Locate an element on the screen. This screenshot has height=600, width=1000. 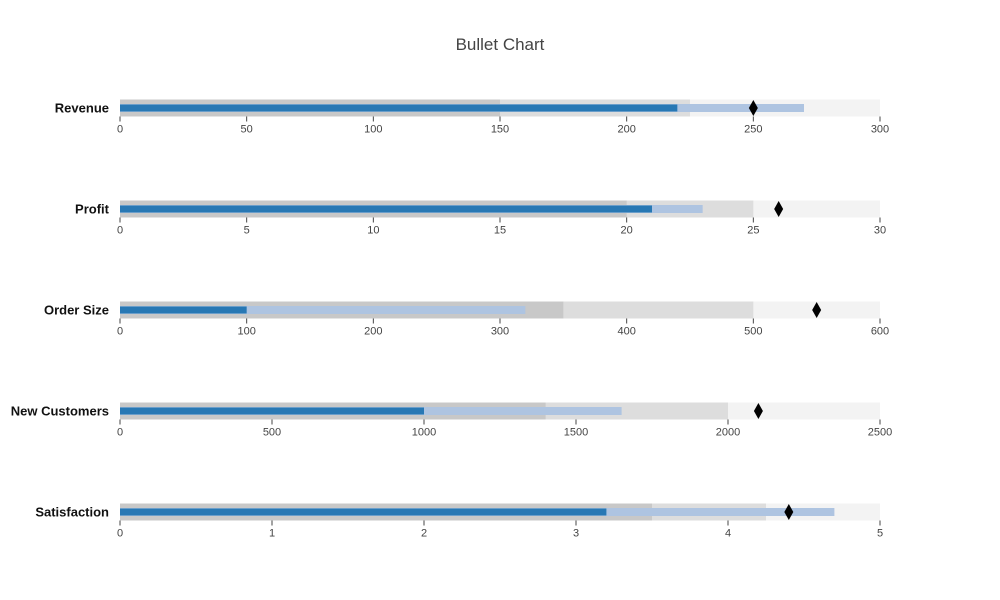
measure-bar-projected is located at coordinates (323, 310).